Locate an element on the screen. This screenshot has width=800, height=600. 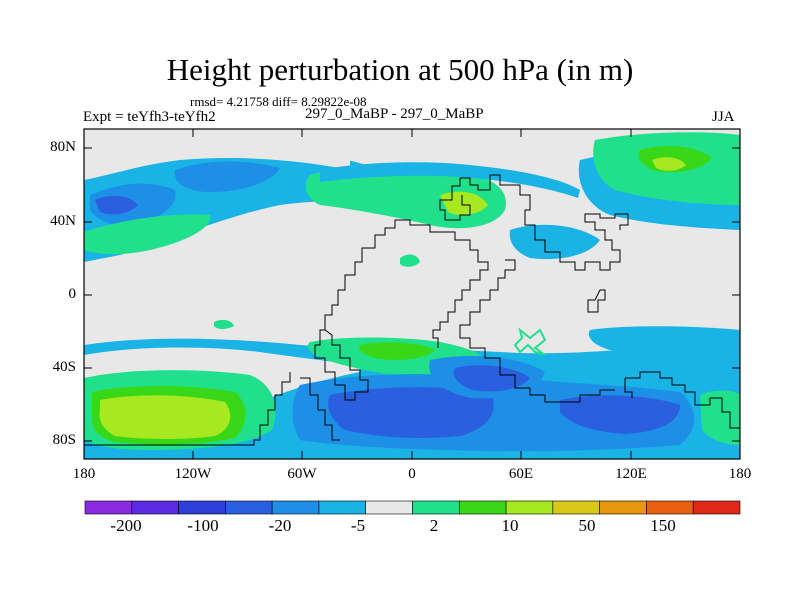
outline-africa-west is located at coordinates (362, 274).